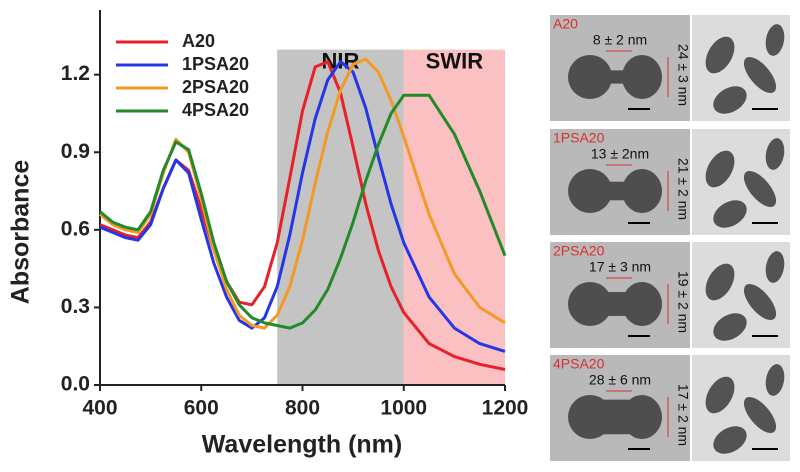 Image resolution: width=800 pixels, height=472 pixels. What do you see at coordinates (75, 73) in the screenshot?
I see `y-tick-label: 1.2` at bounding box center [75, 73].